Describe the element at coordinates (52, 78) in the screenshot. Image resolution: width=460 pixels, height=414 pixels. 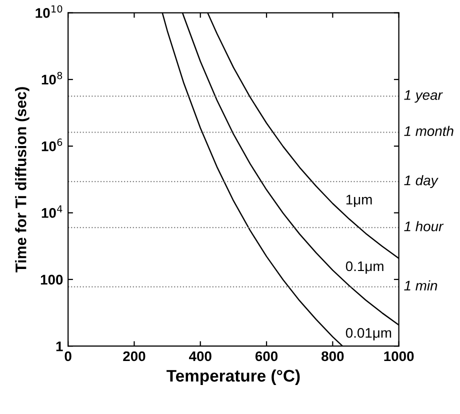
I see `y-tick-label: 10$^{8}$` at that location.